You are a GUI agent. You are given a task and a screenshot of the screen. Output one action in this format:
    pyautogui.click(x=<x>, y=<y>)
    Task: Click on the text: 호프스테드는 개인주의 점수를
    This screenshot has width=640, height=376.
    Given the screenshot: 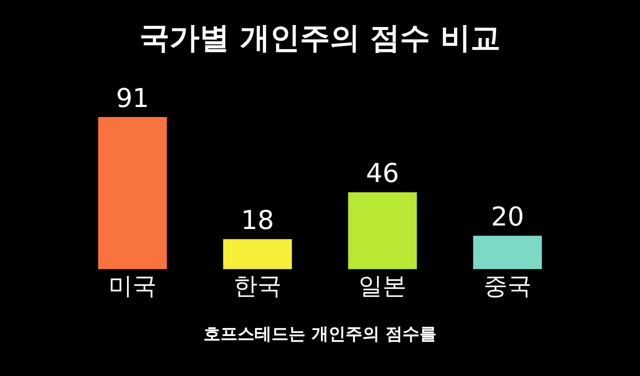 What is the action you would take?
    pyautogui.click(x=320, y=334)
    